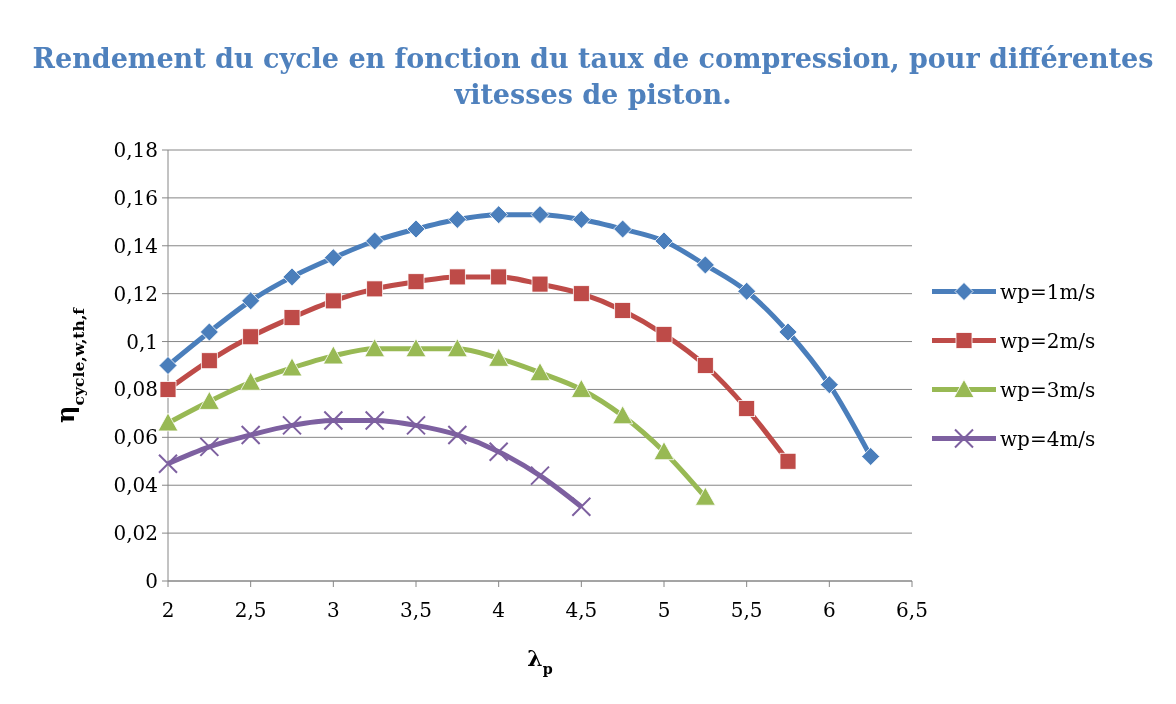 The width and height of the screenshot is (1176, 704). Describe the element at coordinates (416, 610) in the screenshot. I see `x-tick-label: 3,5` at that location.